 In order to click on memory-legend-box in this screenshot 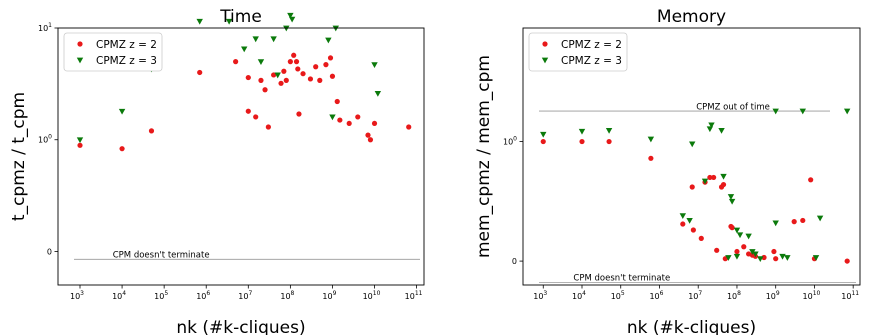, I will do `click(578, 52)`.